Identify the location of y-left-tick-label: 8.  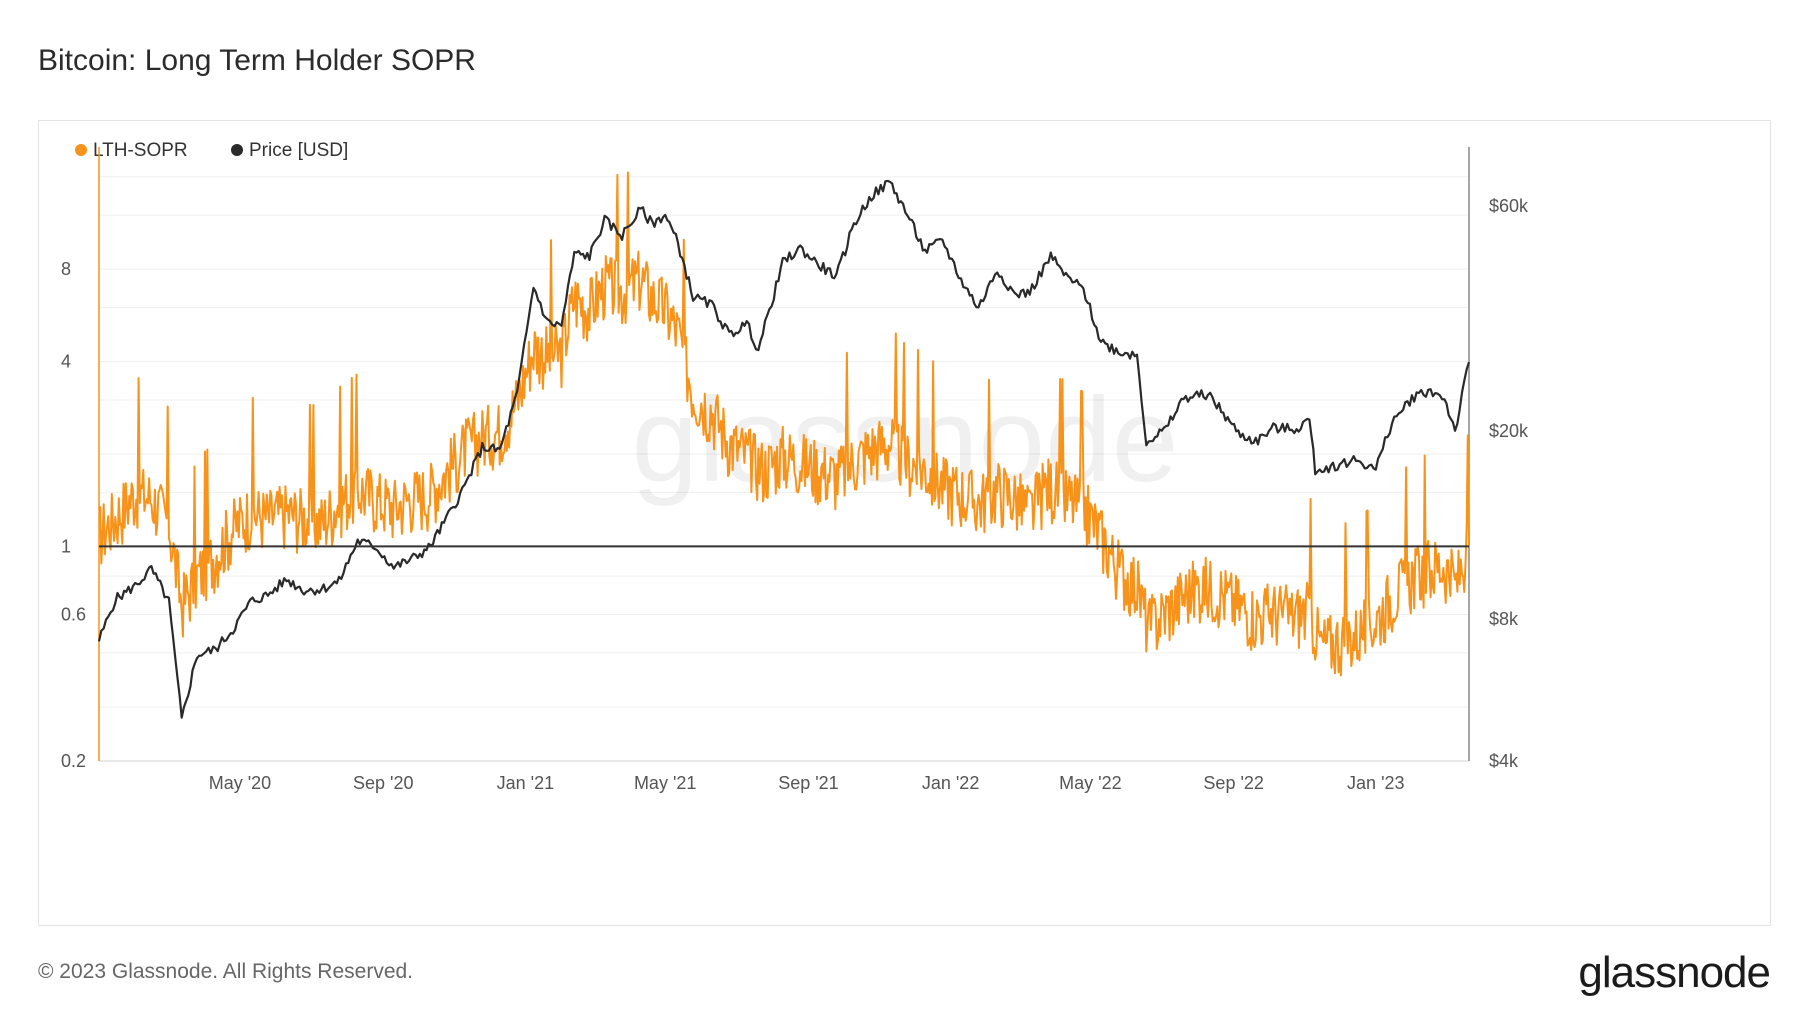
(66, 269).